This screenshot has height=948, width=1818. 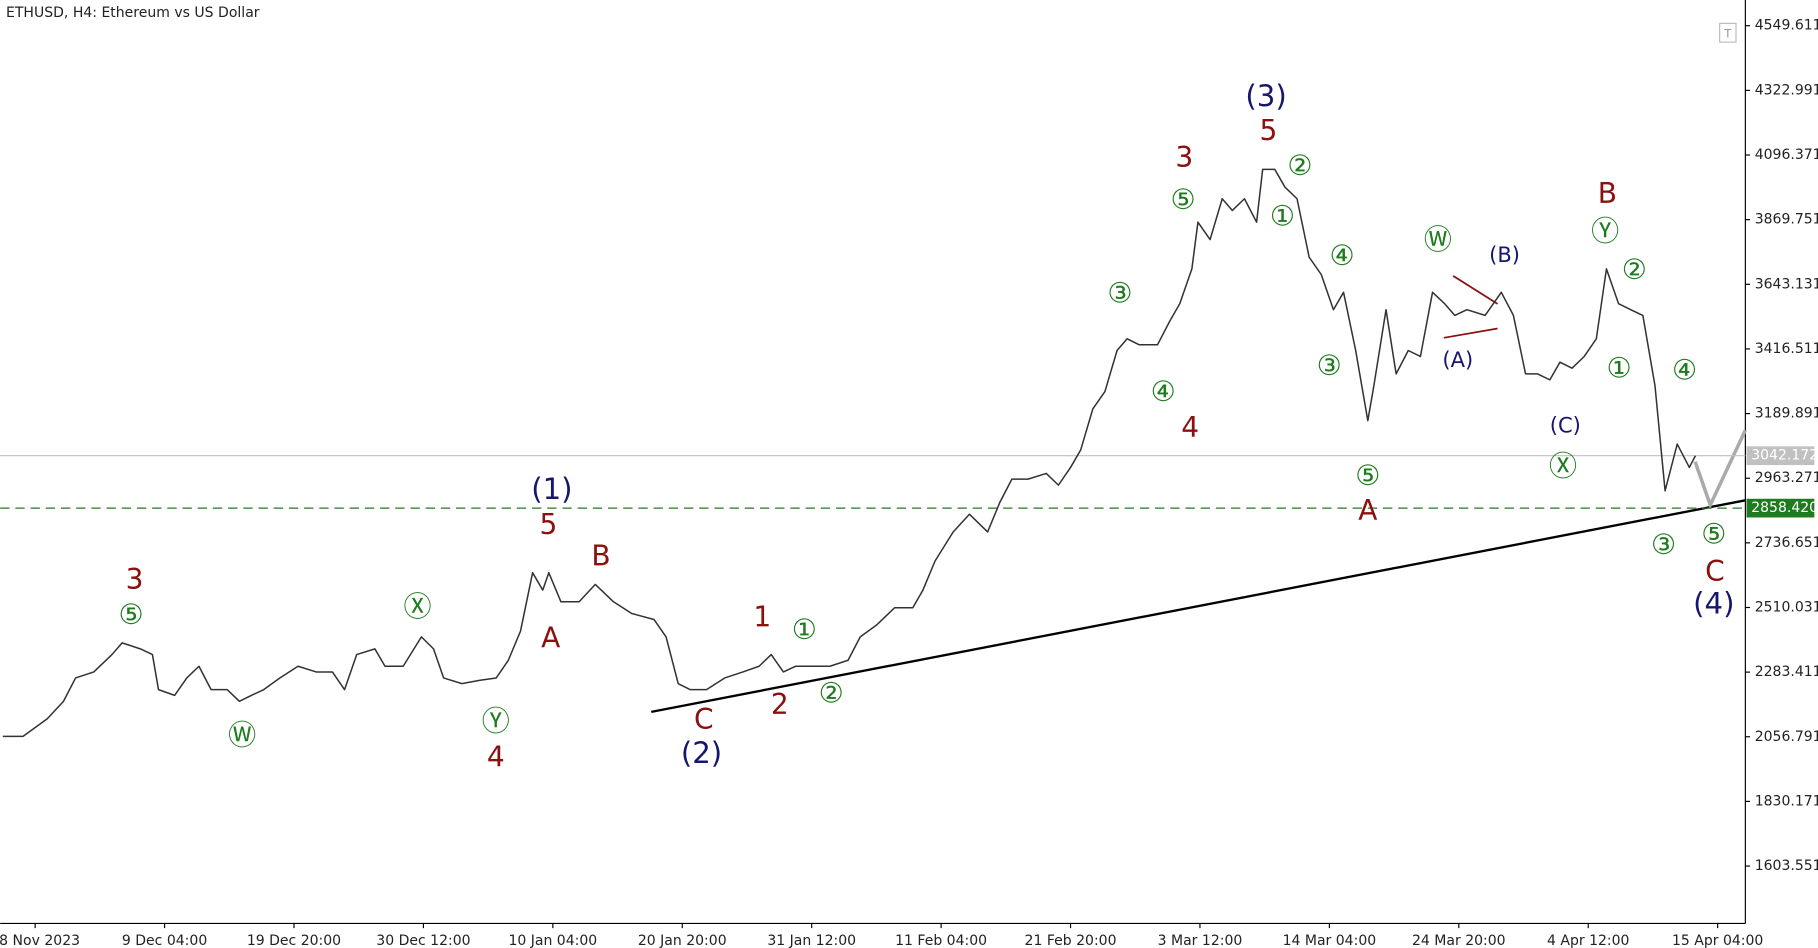 I want to click on x-tick-label: 31 Jan 12:00, so click(x=811, y=940).